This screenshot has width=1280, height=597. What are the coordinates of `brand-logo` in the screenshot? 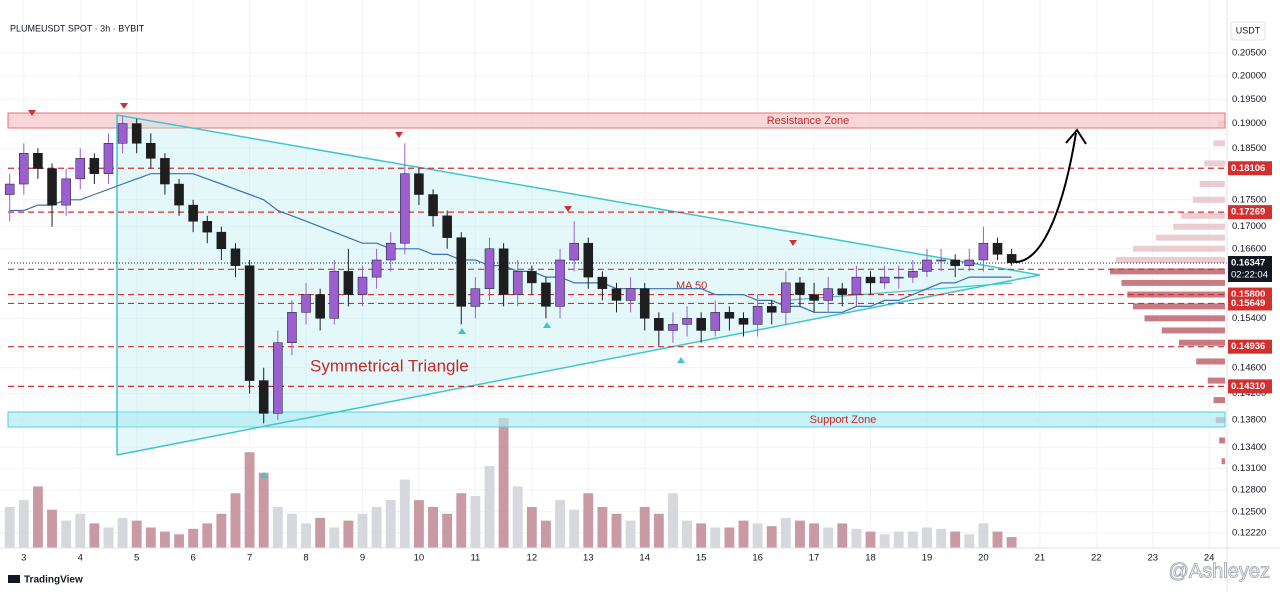 It's located at (14, 579).